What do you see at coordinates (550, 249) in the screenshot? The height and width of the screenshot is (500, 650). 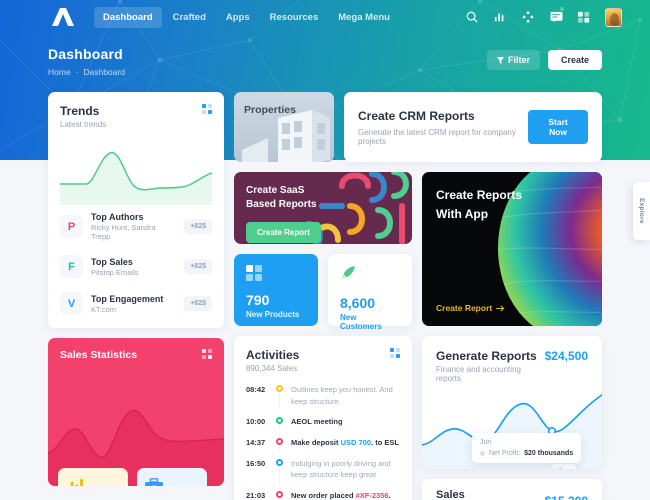 I see `planet-illustration` at bounding box center [550, 249].